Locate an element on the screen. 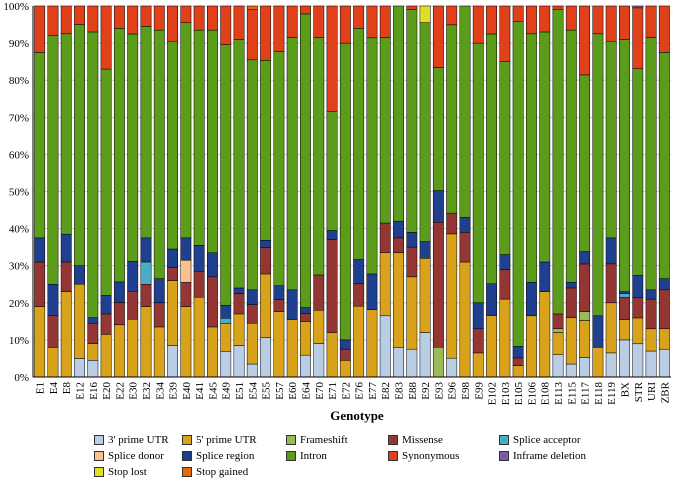 This screenshot has height=478, width=675. x-tick-label: BX is located at coordinates (625, 389).